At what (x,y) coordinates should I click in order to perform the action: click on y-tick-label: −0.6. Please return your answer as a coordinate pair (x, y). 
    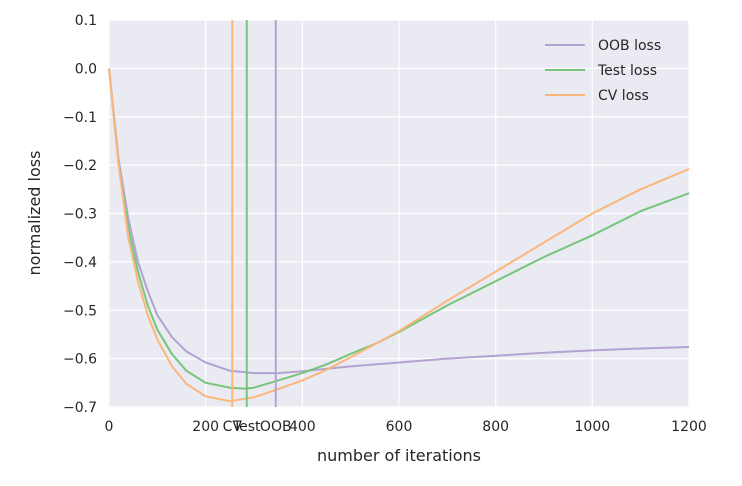
    Looking at the image, I should click on (80, 360).